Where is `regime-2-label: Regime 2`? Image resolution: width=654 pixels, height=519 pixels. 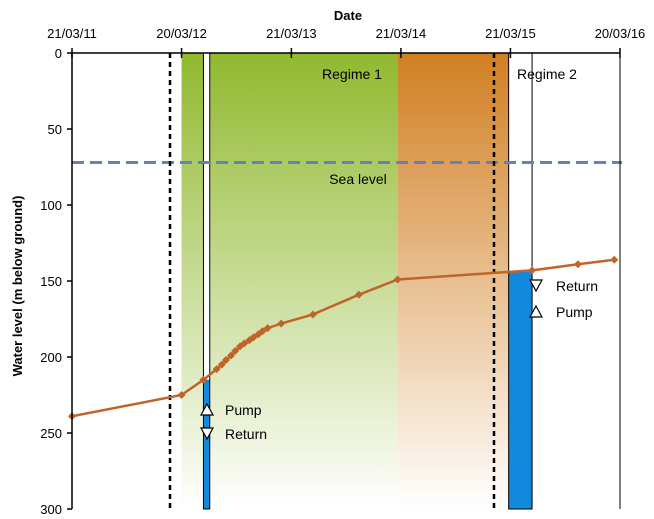
regime-2-label: Regime 2 is located at coordinates (547, 74).